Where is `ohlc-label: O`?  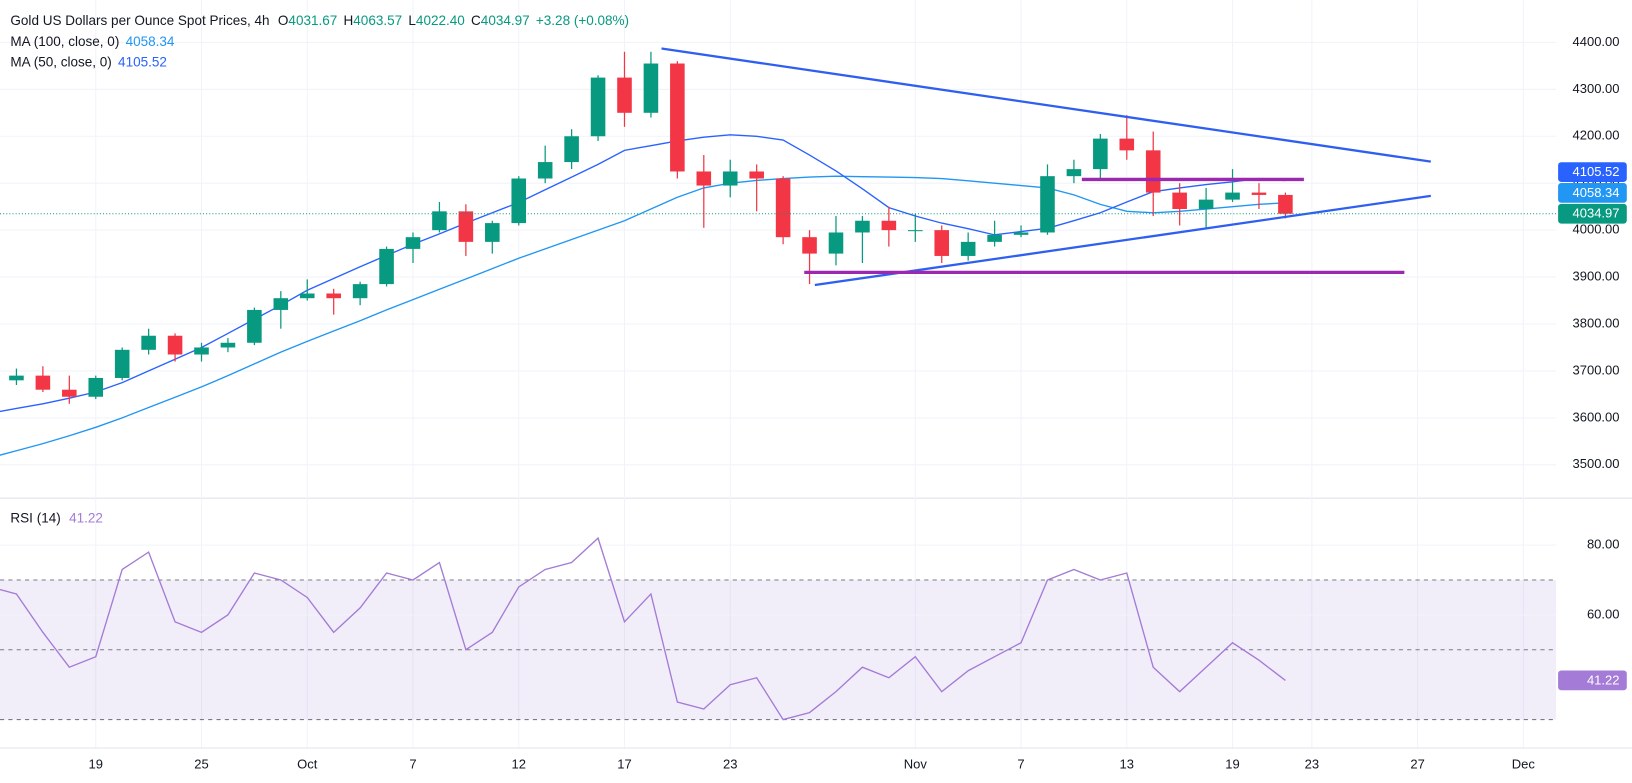 ohlc-label: O is located at coordinates (283, 20).